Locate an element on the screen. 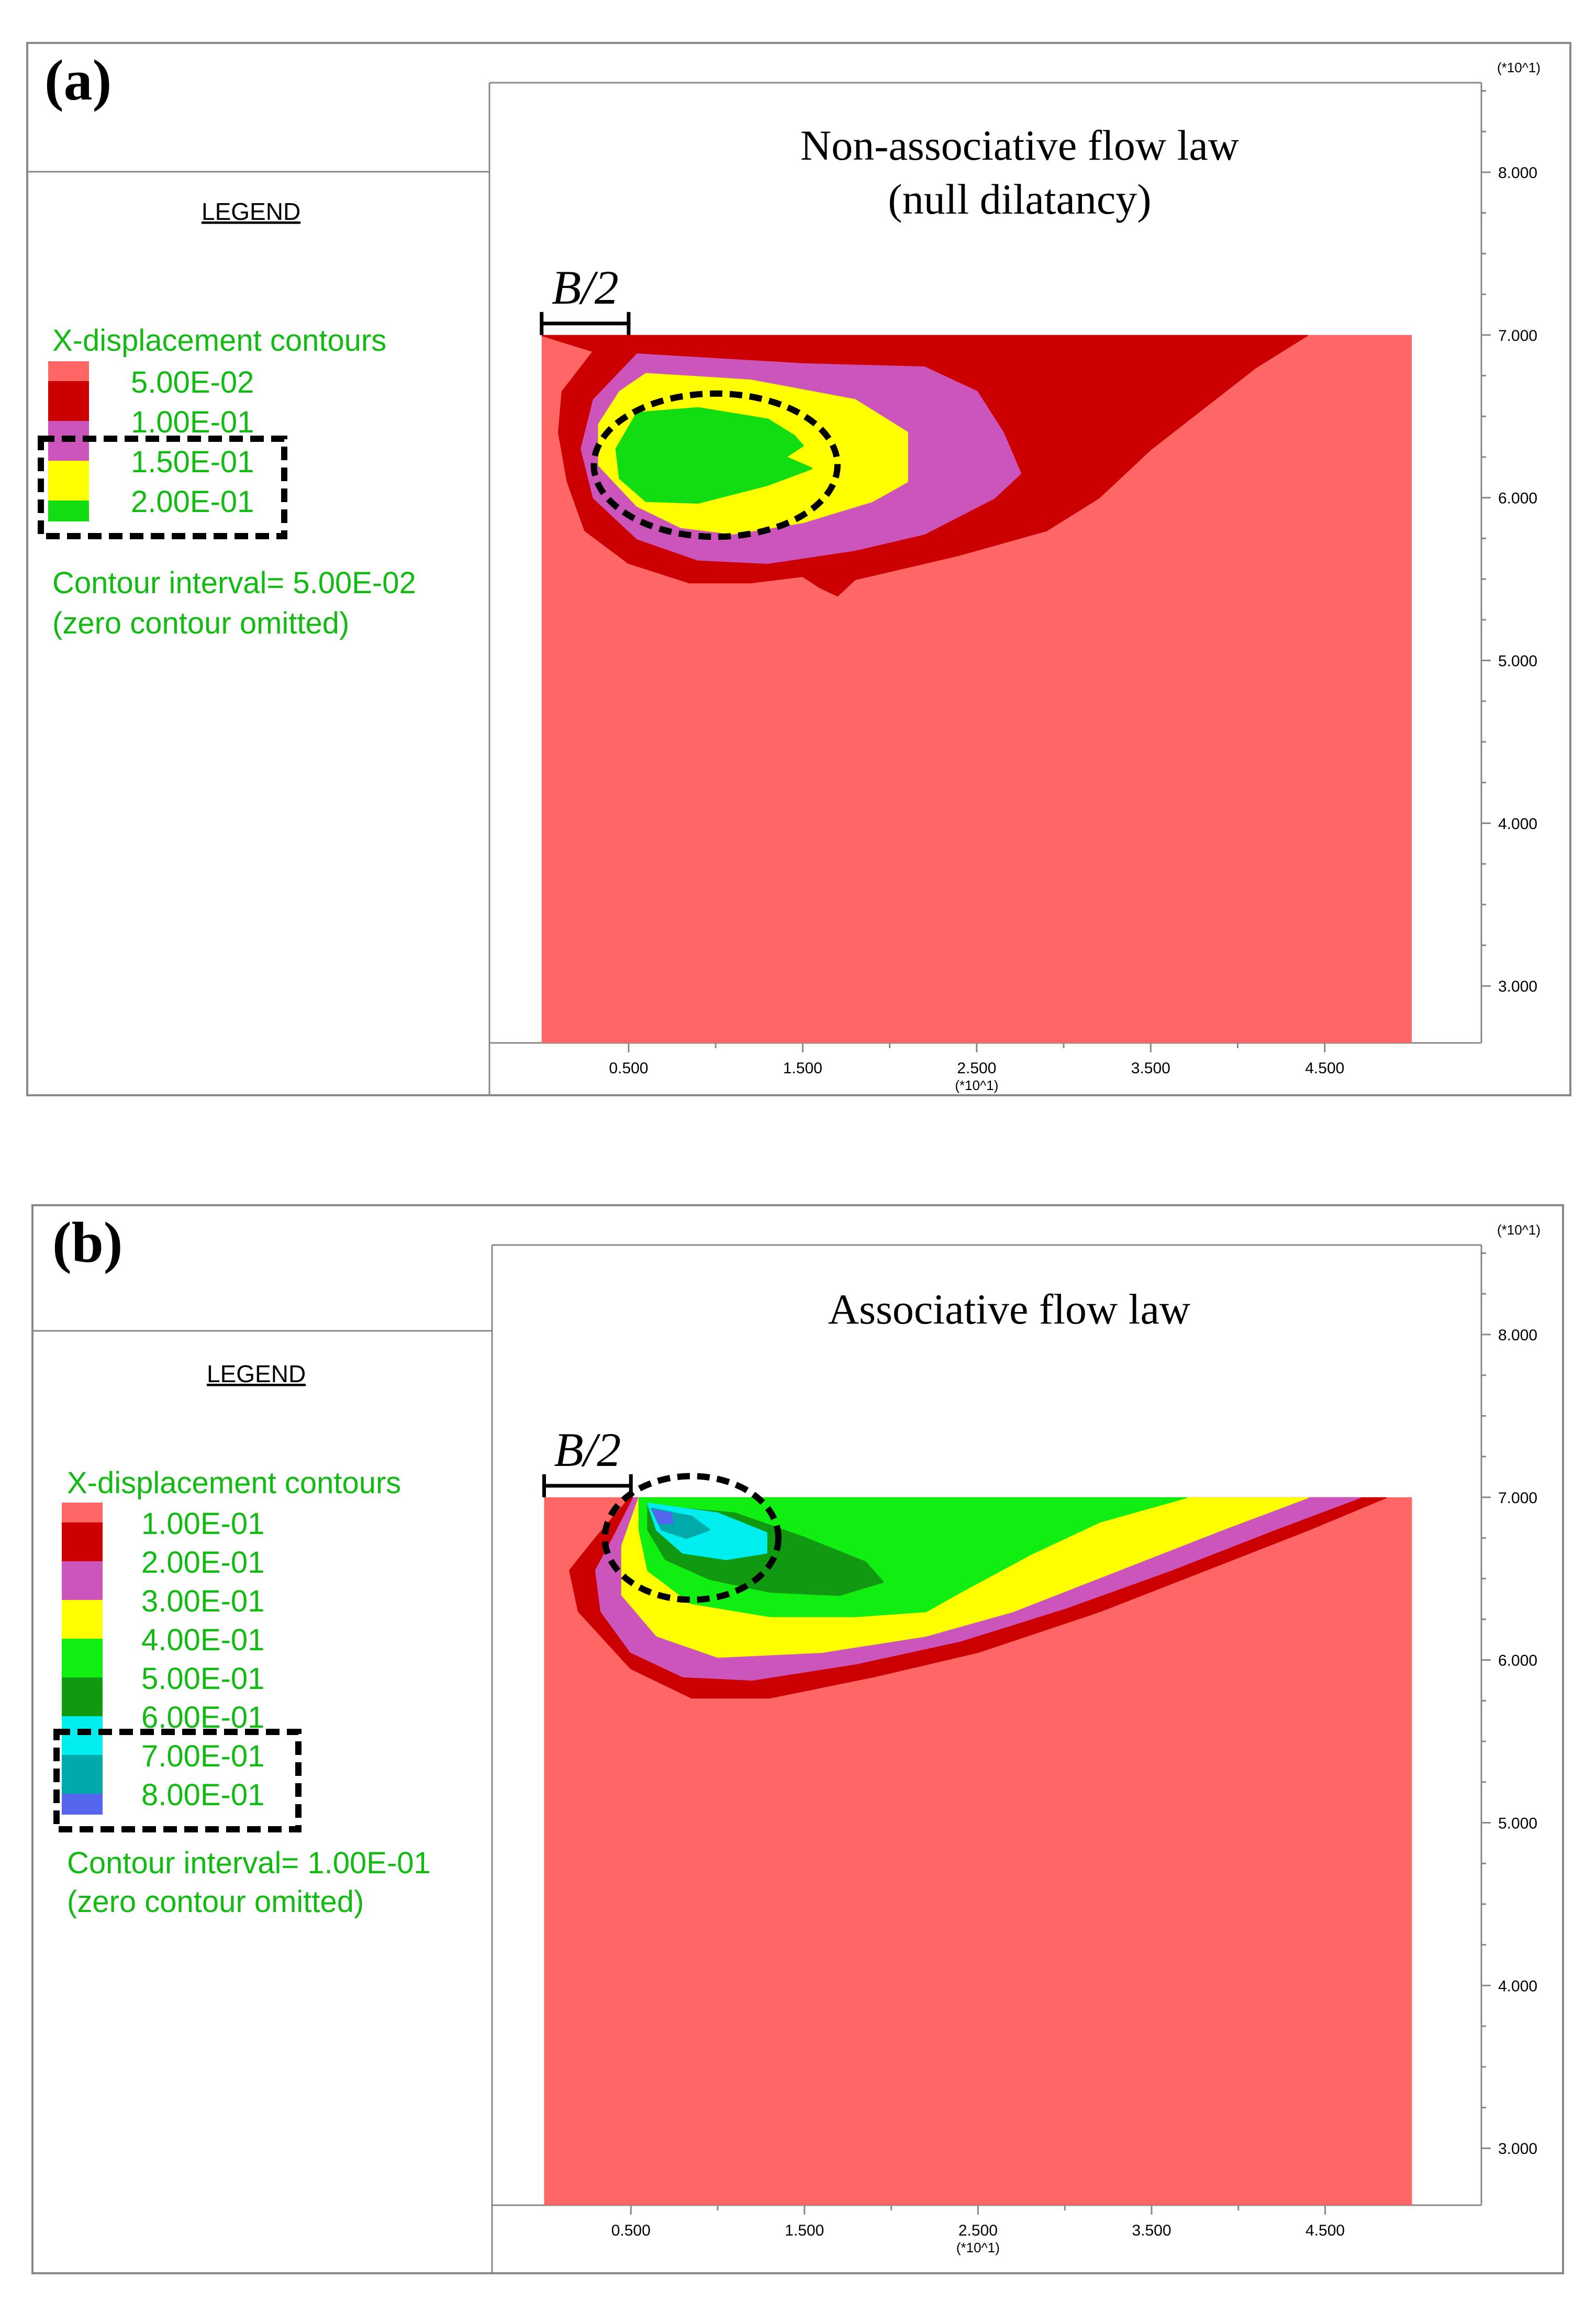  panel-label: (a) is located at coordinates (77, 80).